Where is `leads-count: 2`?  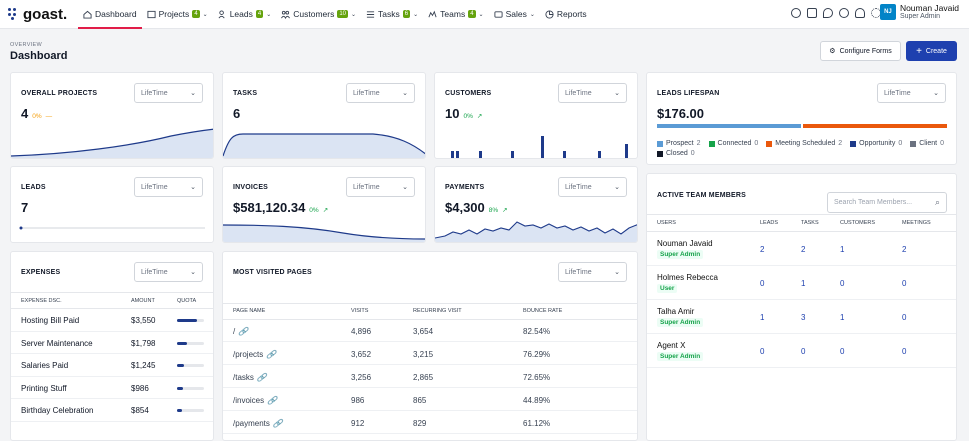 leads-count: 2 is located at coordinates (762, 249).